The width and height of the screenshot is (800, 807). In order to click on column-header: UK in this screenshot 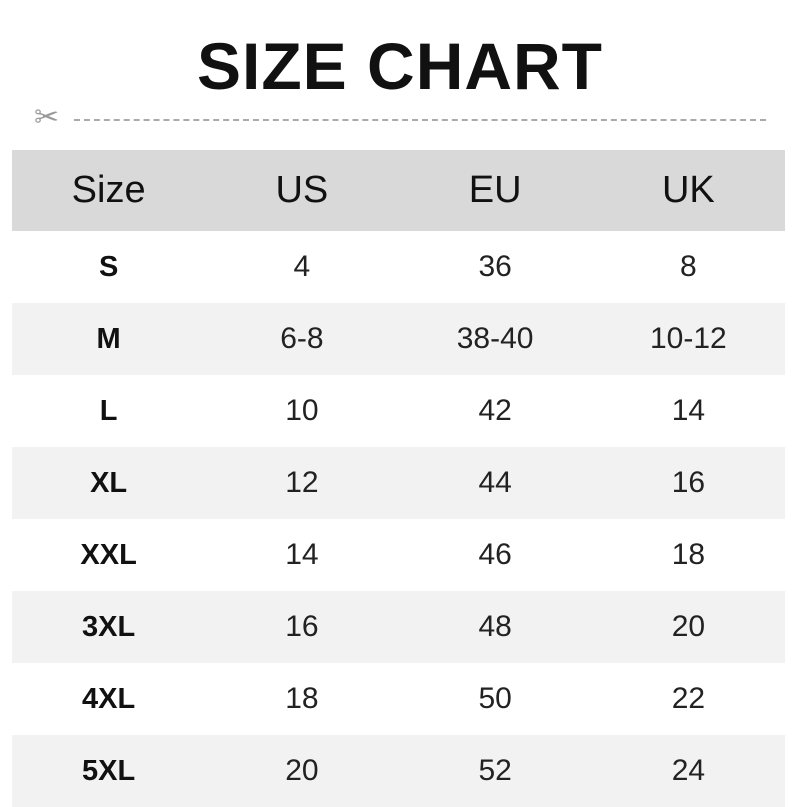, I will do `click(688, 190)`.